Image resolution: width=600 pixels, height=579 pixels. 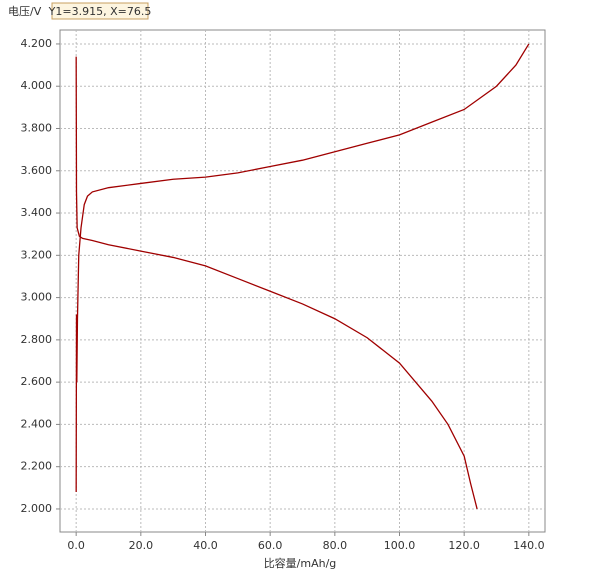 What do you see at coordinates (37, 212) in the screenshot?
I see `y-tick-label: 3.400` at bounding box center [37, 212].